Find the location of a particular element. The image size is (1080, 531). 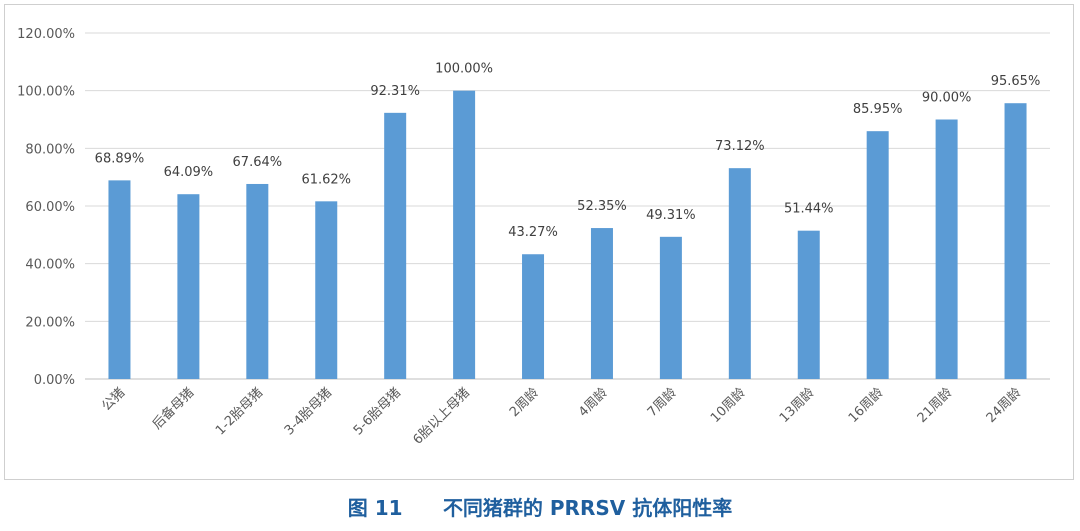

x-tick-label: 13周龄 is located at coordinates (797, 405).